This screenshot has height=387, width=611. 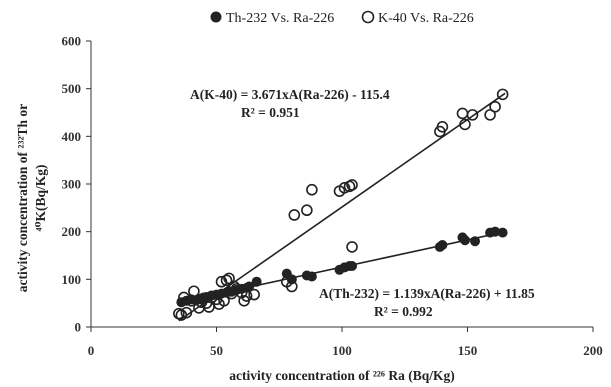 I want to click on y-tick-label-300: 300, so click(x=72, y=184).